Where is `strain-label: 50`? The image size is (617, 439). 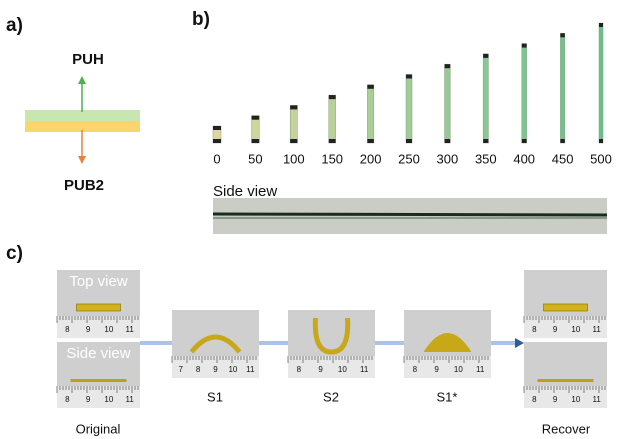
strain-label: 50 is located at coordinates (255, 158).